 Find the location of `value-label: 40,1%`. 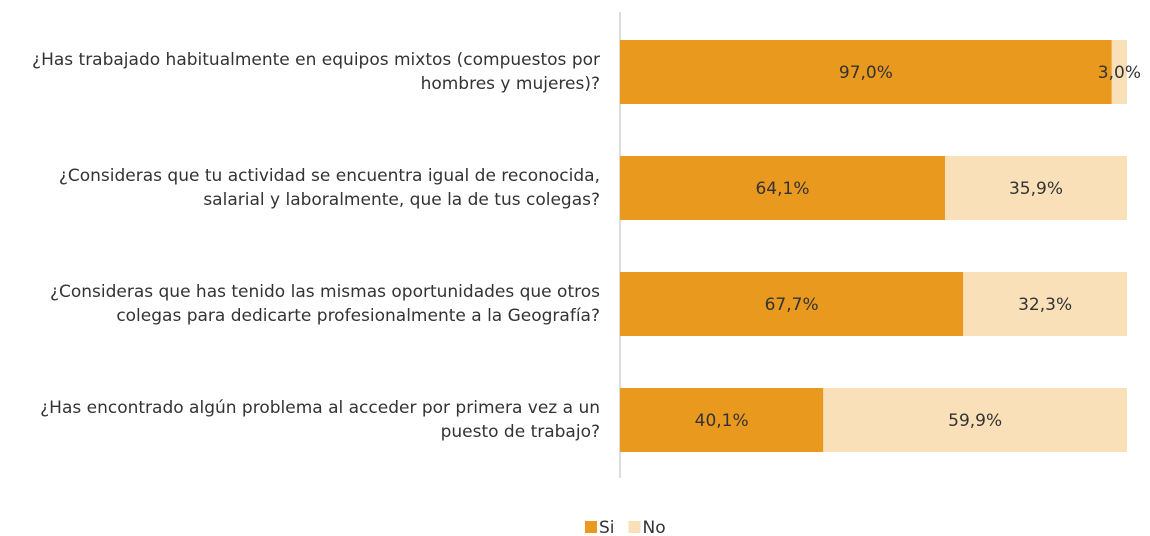

value-label: 40,1% is located at coordinates (722, 421).